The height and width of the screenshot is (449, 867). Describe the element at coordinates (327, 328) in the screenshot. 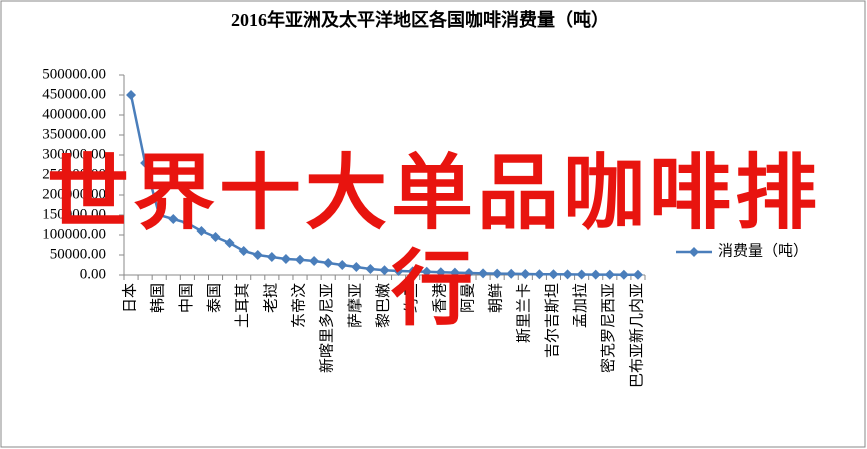

I see `x-tick-label: 新喀里多尼亚` at that location.